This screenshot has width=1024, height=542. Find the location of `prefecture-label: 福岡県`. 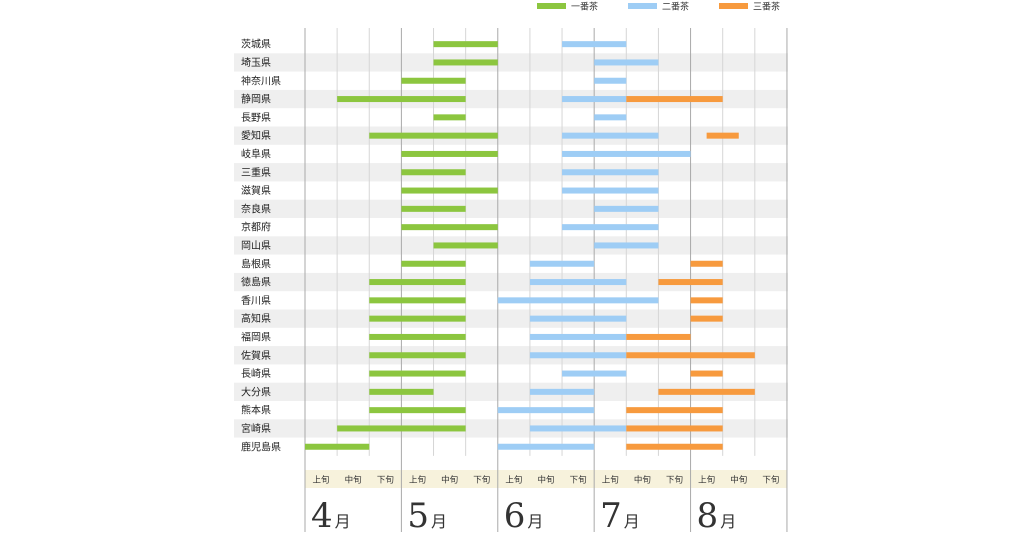

prefecture-label: 福岡県 is located at coordinates (256, 336).